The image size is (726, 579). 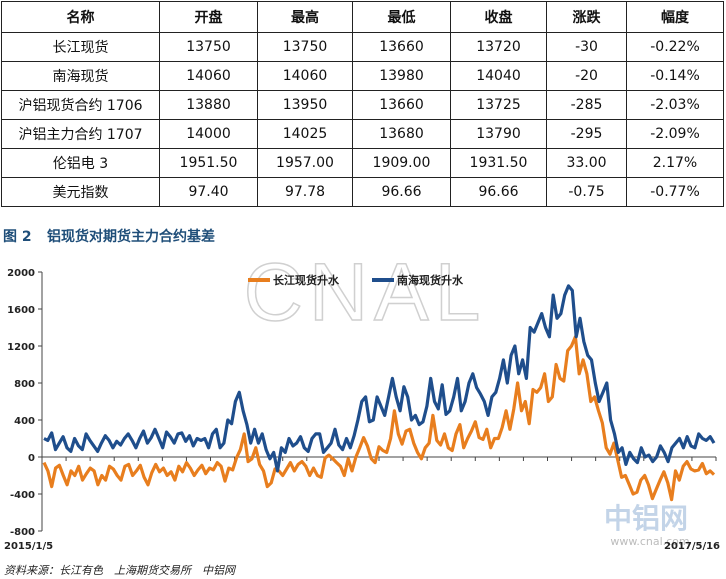 What do you see at coordinates (305, 105) in the screenshot?
I see `table-cell: 13950` at bounding box center [305, 105].